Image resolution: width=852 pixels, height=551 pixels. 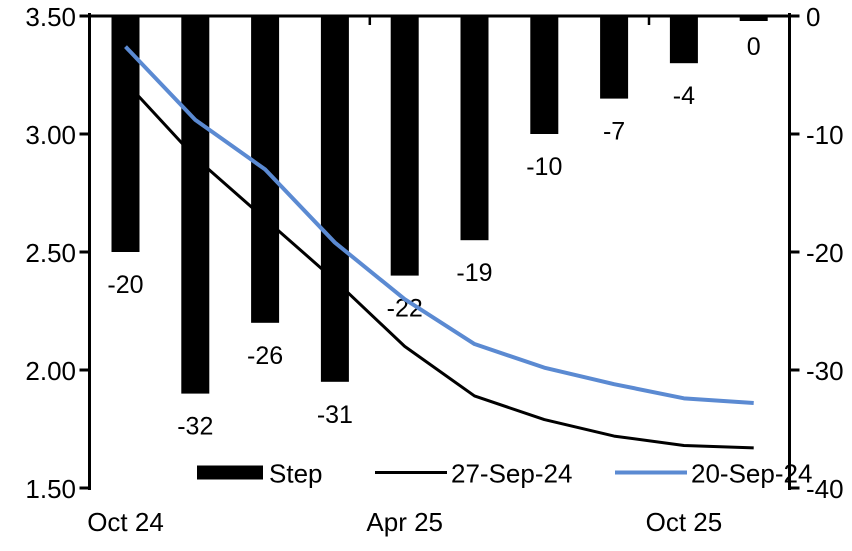 What do you see at coordinates (825, 489) in the screenshot?
I see `right-axis-tick-label: -40` at bounding box center [825, 489].